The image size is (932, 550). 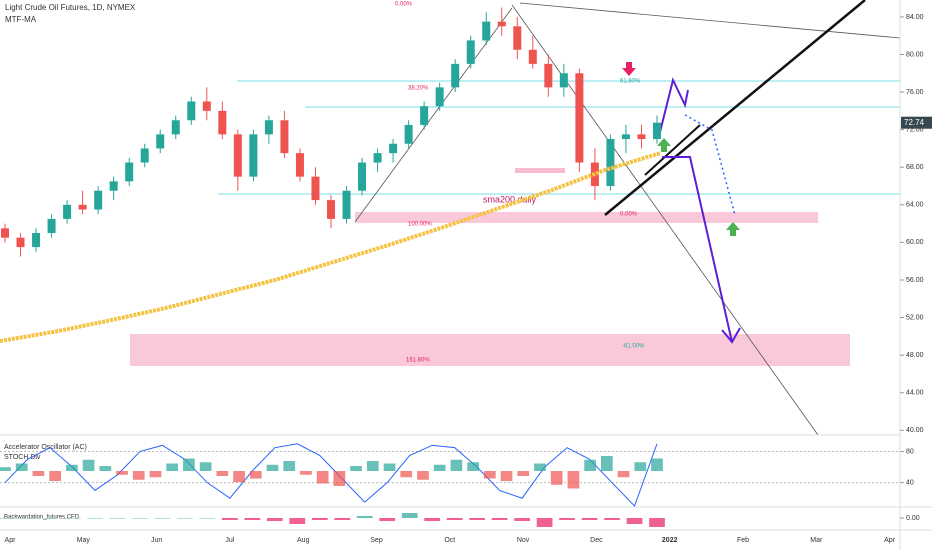 I want to click on arrow-icon, so click(x=664, y=145).